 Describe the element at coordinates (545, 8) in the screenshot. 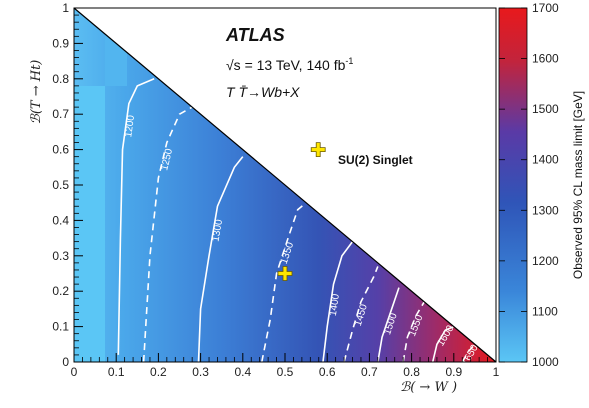

I see `colorbar-tick-label: 1700` at that location.